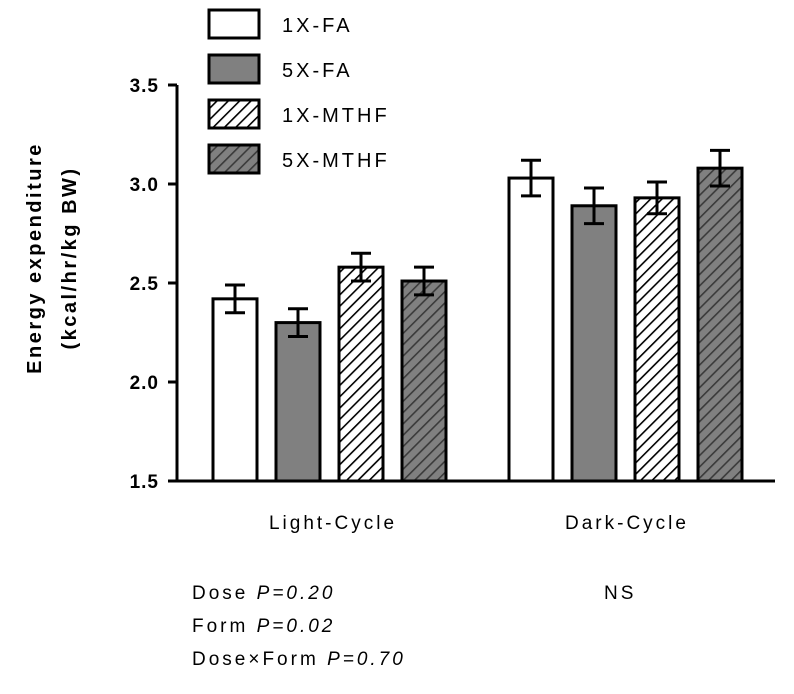 The width and height of the screenshot is (794, 694). Describe the element at coordinates (70, 257) in the screenshot. I see `y-axis-label-line-2: (kcal/hr/kg BW)` at that location.